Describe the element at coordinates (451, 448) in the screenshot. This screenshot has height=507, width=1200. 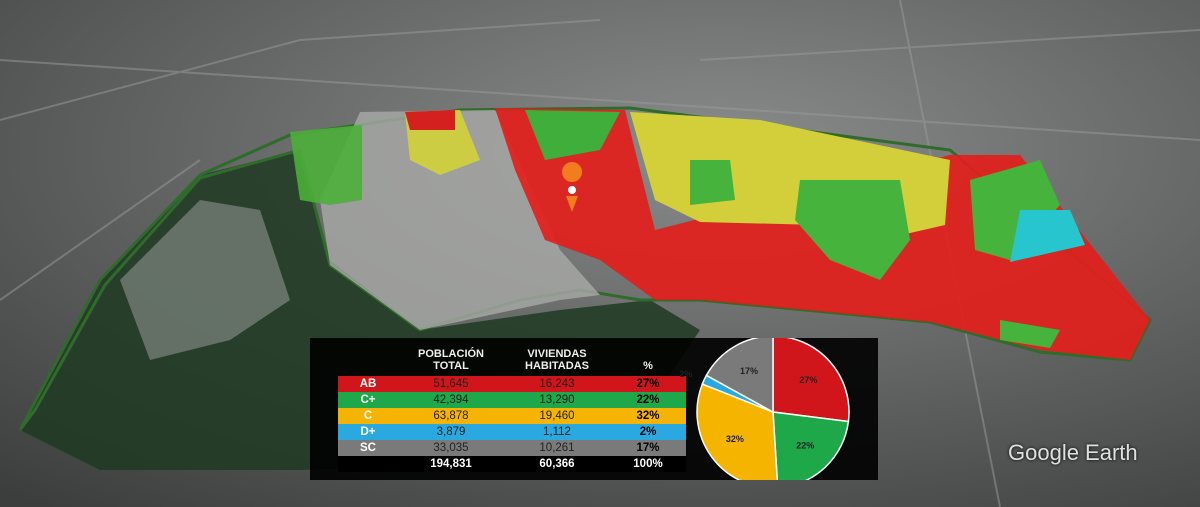
I see `table-cell: 33,035` at that location.